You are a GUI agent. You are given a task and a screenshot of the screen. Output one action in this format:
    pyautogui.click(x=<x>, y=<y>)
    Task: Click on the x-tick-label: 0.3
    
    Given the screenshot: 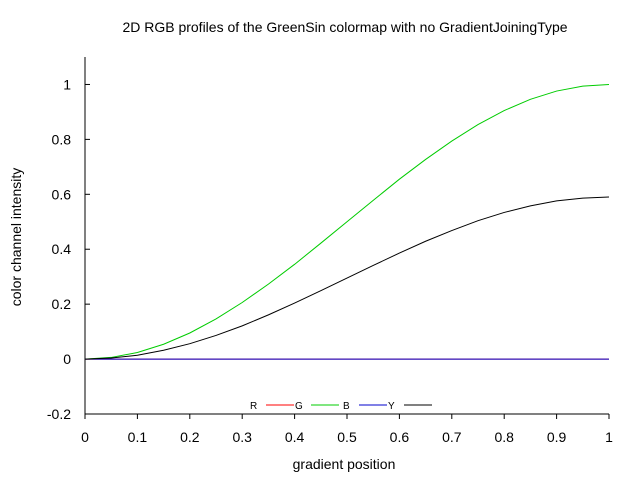 What is the action you would take?
    pyautogui.click(x=242, y=437)
    